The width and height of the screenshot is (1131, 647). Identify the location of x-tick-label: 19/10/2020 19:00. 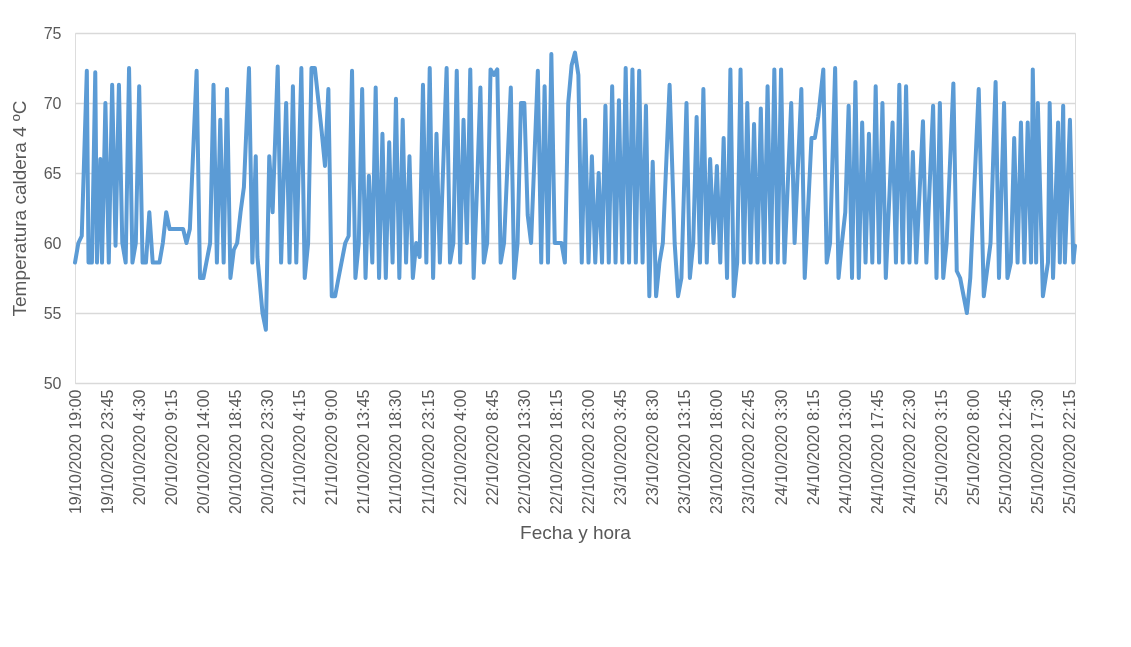
(75, 452).